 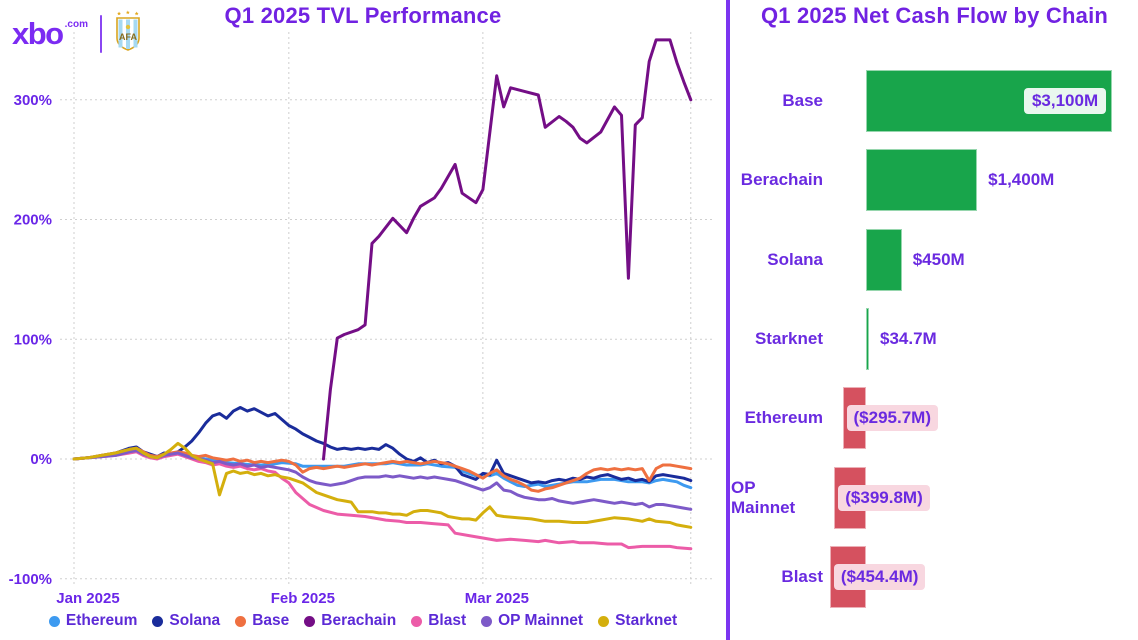 What do you see at coordinates (795, 259) in the screenshot?
I see `bar-category-label: Solana` at bounding box center [795, 259].